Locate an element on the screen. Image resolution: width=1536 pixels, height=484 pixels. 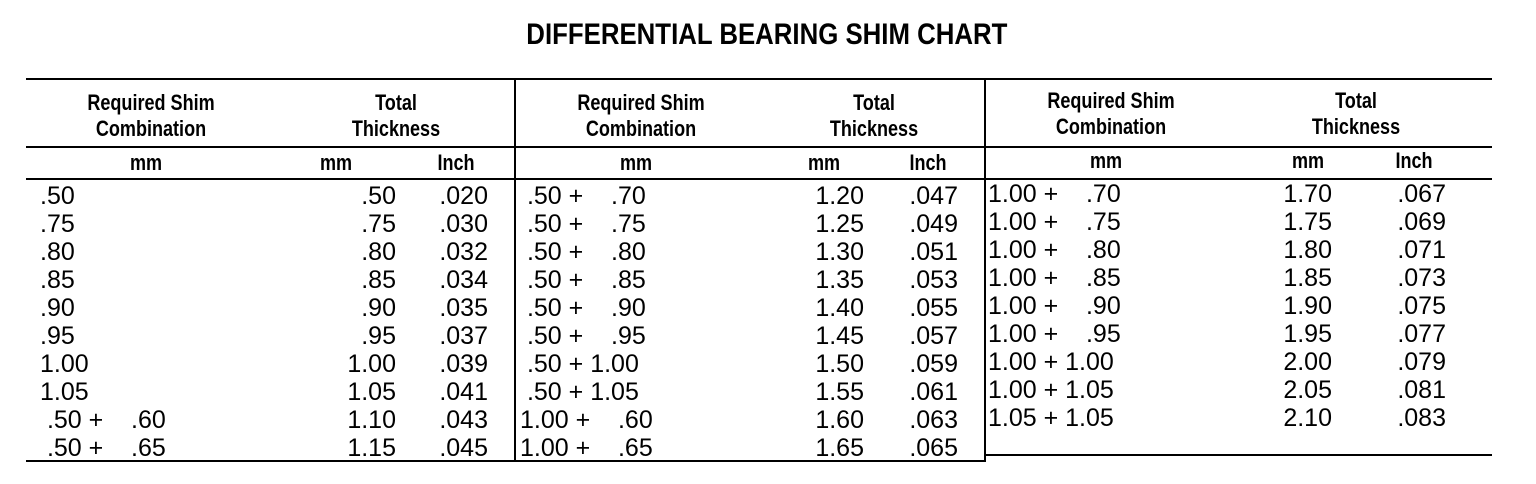
mm-cell: 1.45 is located at coordinates (839, 336).